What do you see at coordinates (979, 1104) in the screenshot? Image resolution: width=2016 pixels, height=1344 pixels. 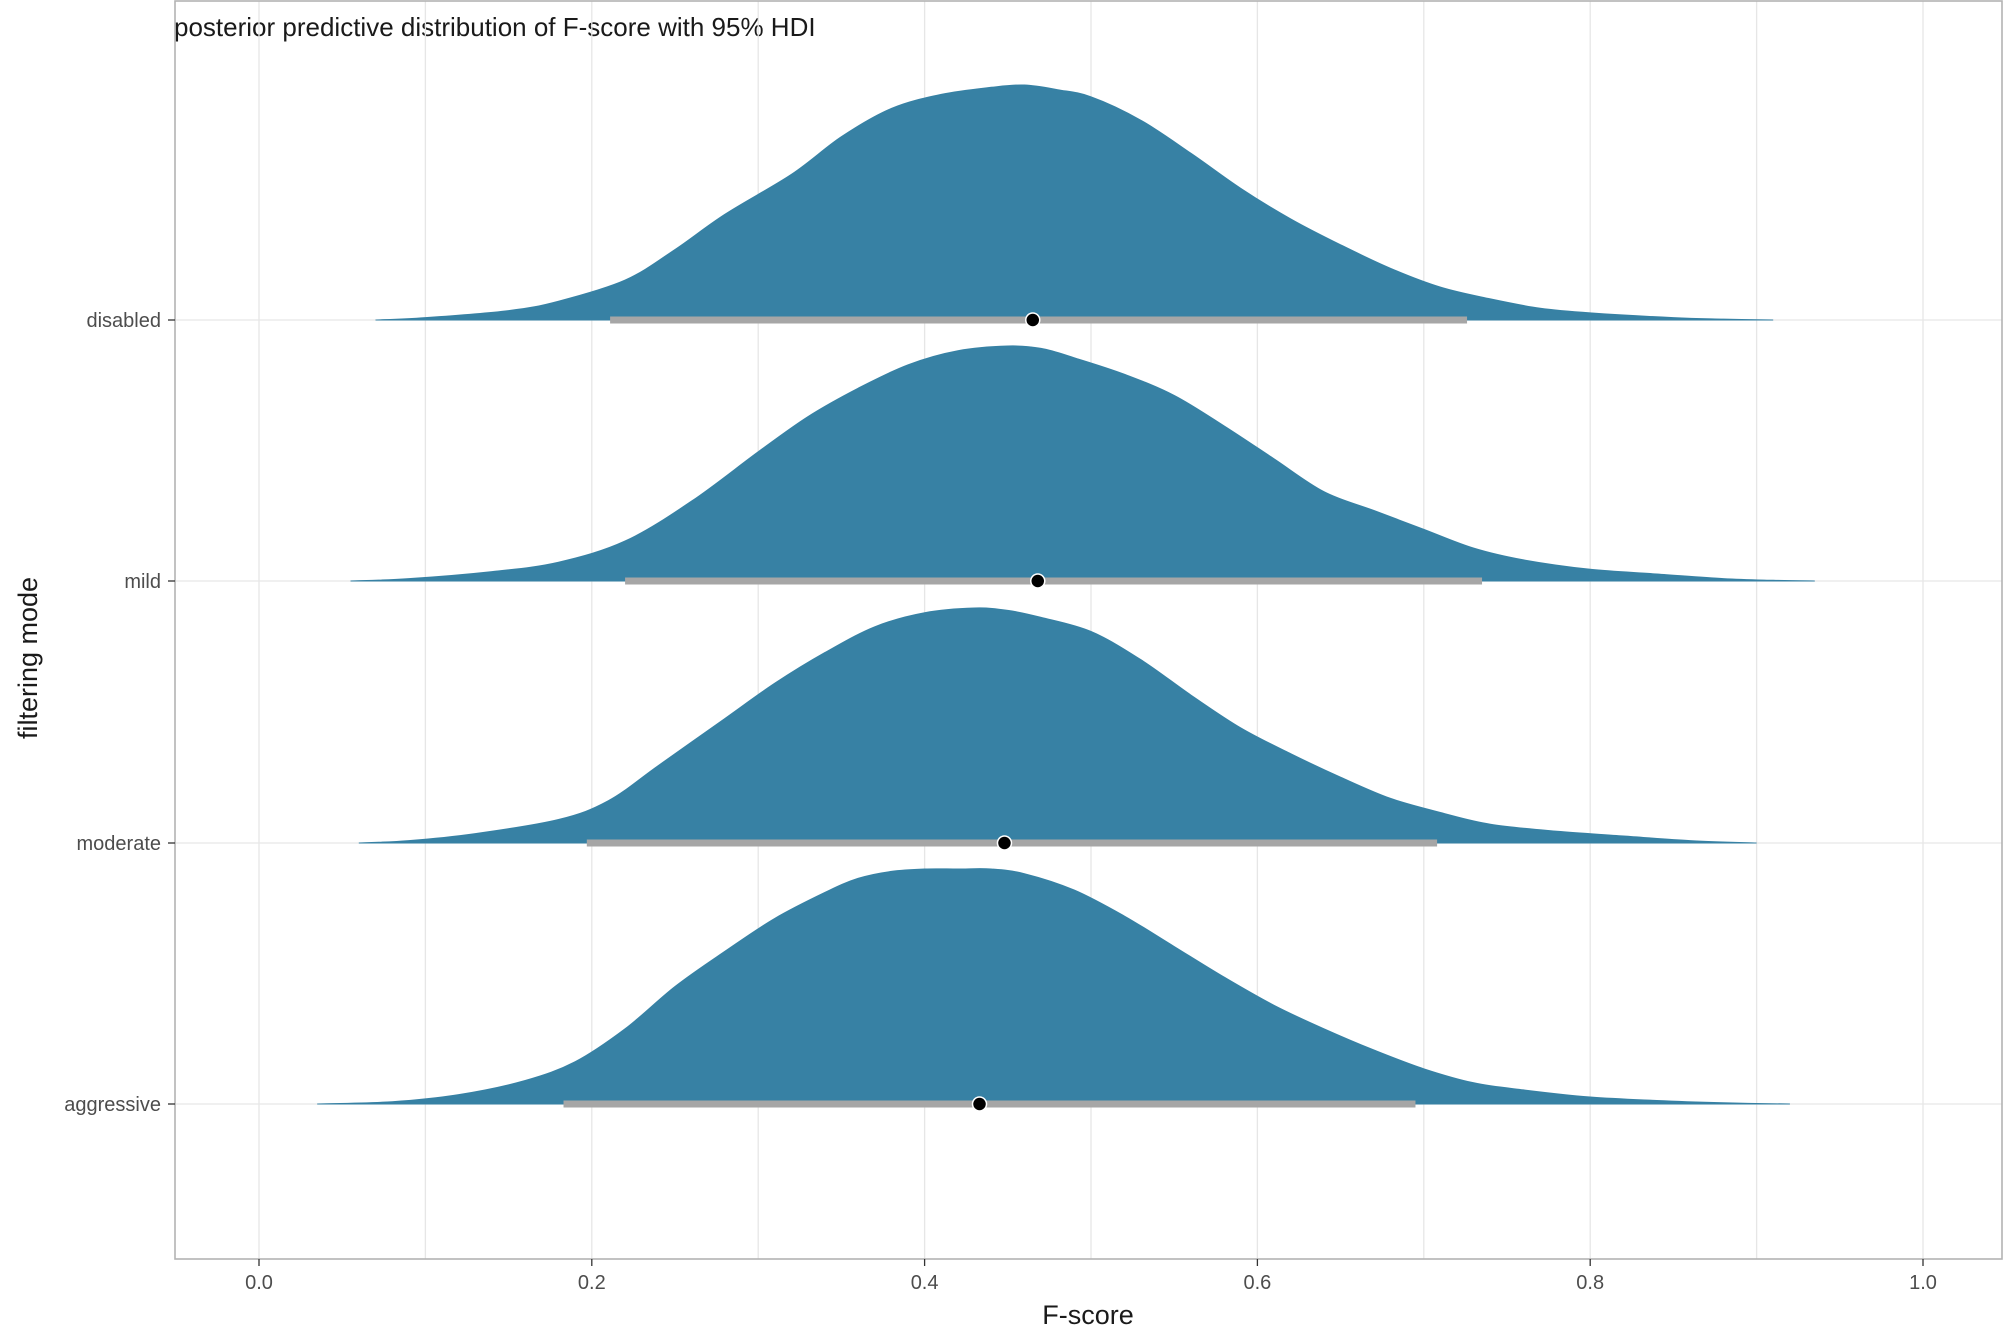 I see `point-estimate-aggressive` at bounding box center [979, 1104].